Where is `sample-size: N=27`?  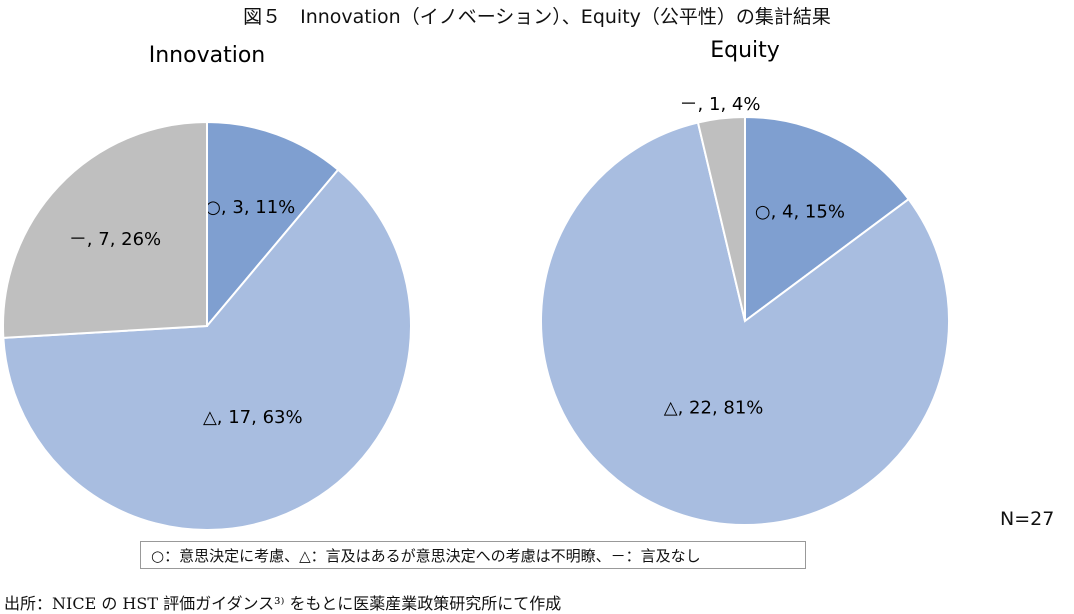 sample-size: N=27 is located at coordinates (1027, 519).